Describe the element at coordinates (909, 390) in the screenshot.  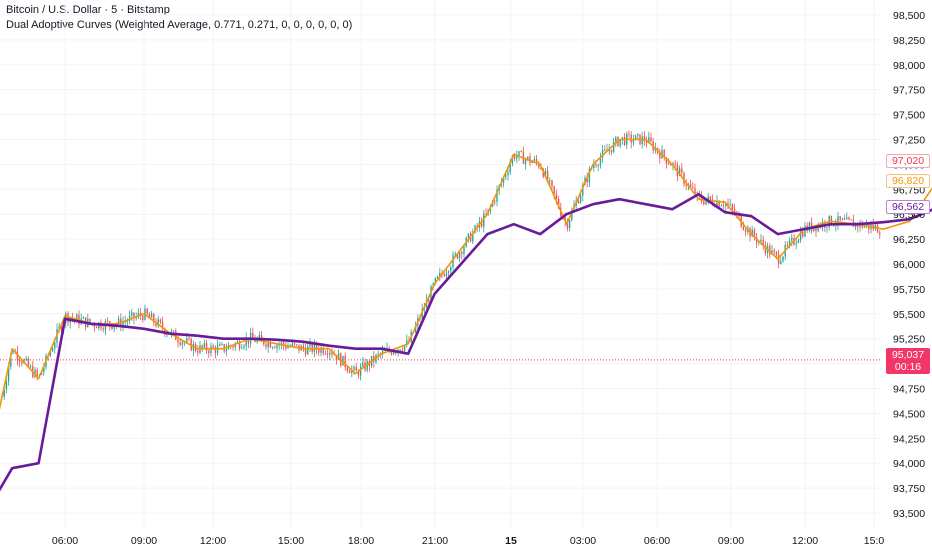
I see `price-tick-label: 94,750` at that location.